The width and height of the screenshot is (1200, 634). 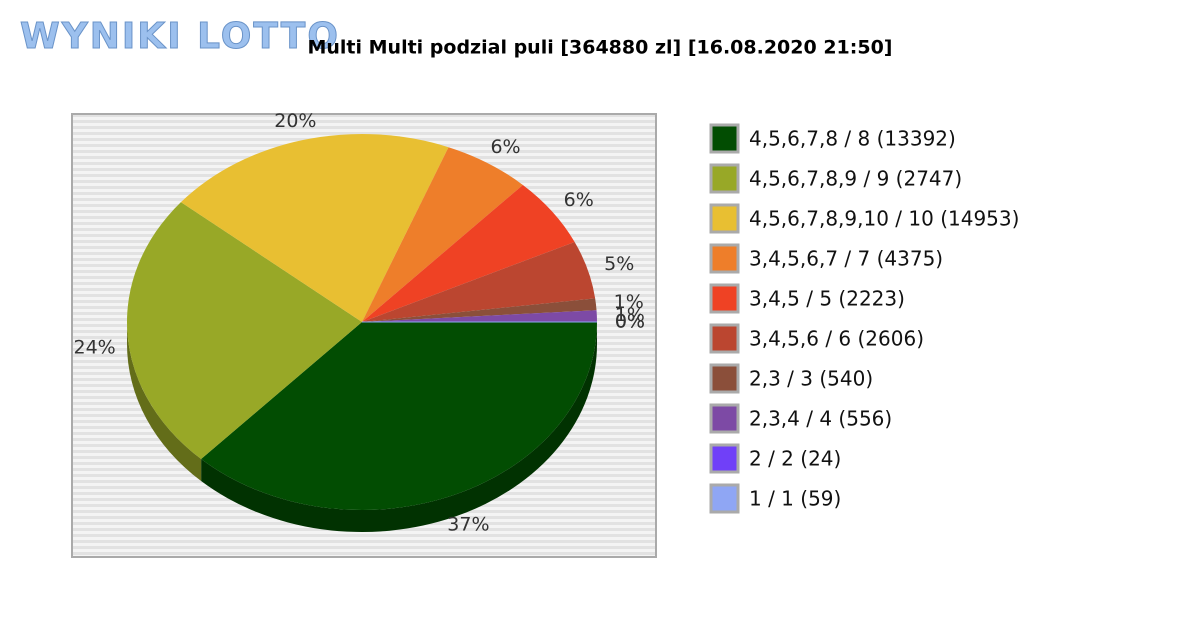 What do you see at coordinates (619, 264) in the screenshot?
I see `value-label: 5%` at bounding box center [619, 264].